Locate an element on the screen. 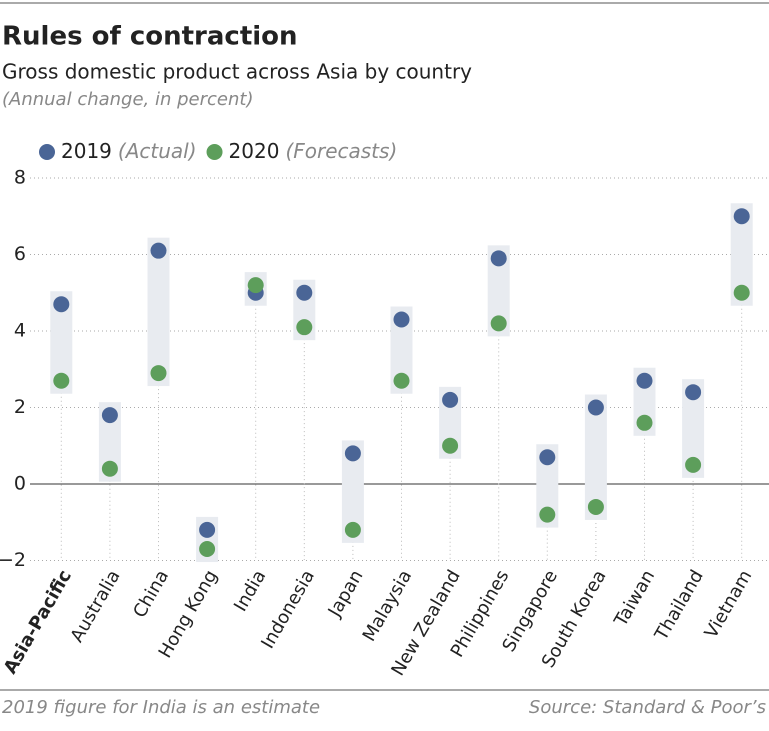 The width and height of the screenshot is (769, 731). y-tick-label: 0 is located at coordinates (20, 484).